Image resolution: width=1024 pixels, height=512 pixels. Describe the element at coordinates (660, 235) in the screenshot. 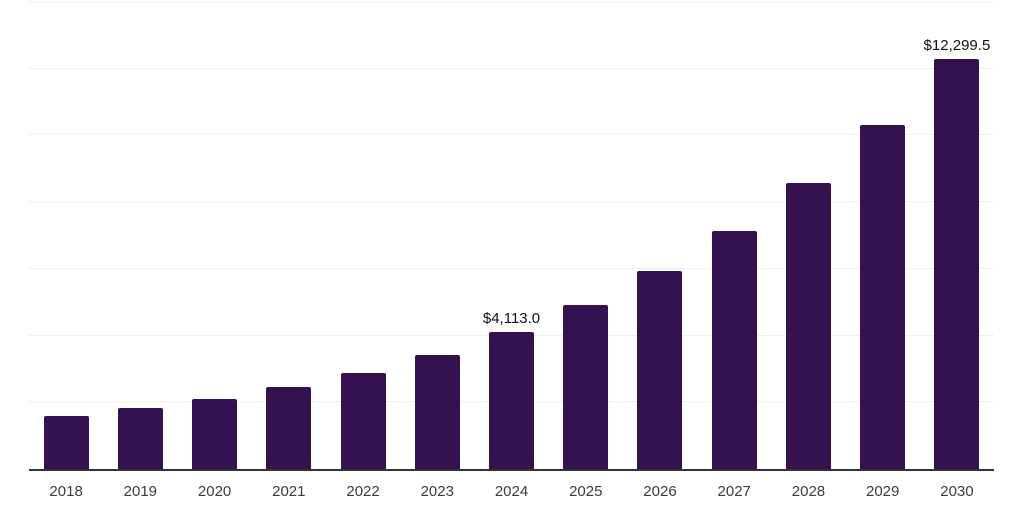

I see `bar-band-2026` at that location.